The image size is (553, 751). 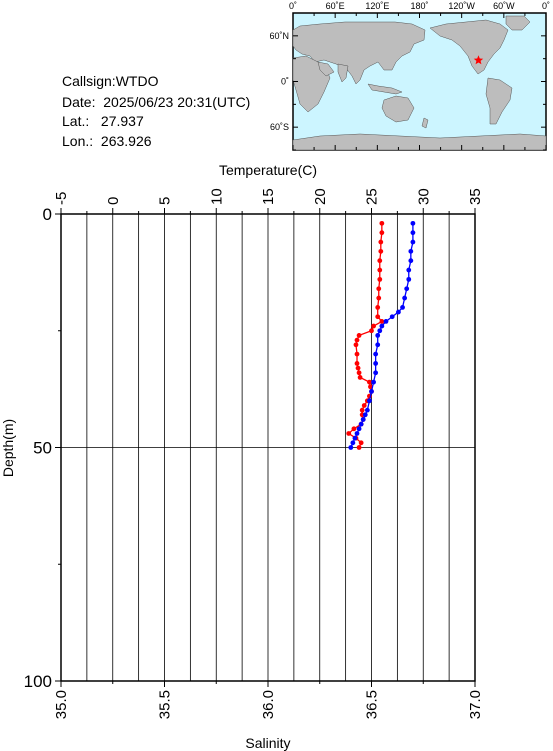 What do you see at coordinates (89, 81) in the screenshot?
I see `callsign-label: Callsign:` at bounding box center [89, 81].